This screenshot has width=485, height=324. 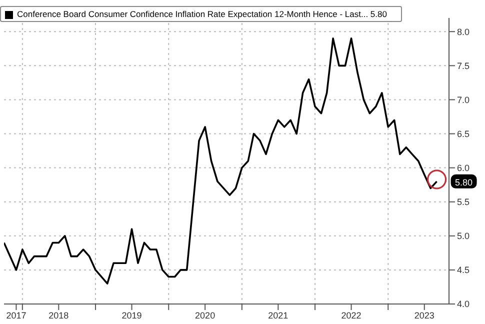 I want to click on x-tick-label: 2018, so click(x=58, y=315).